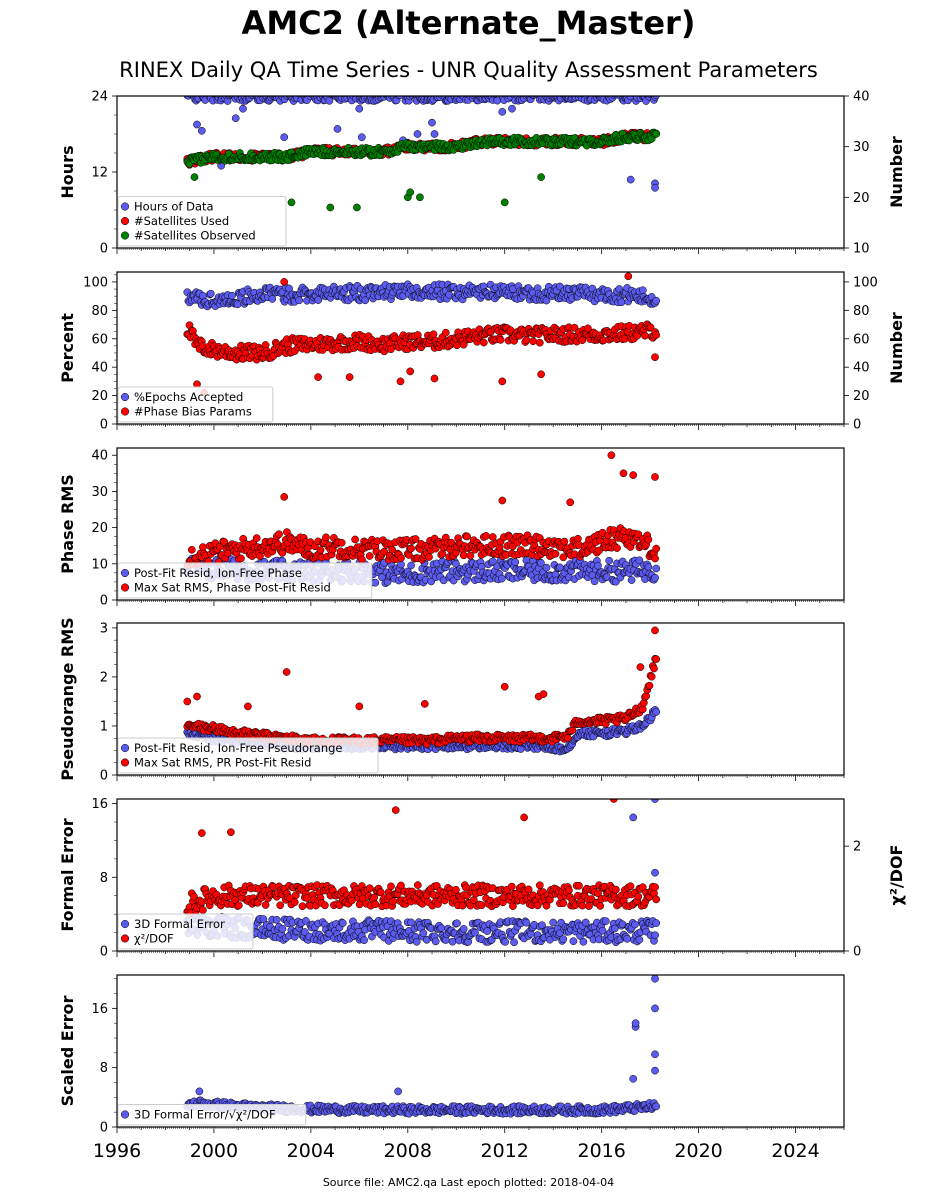  Describe the element at coordinates (181, 221) in the screenshot. I see `legend-entry: #Satellites Used` at that location.